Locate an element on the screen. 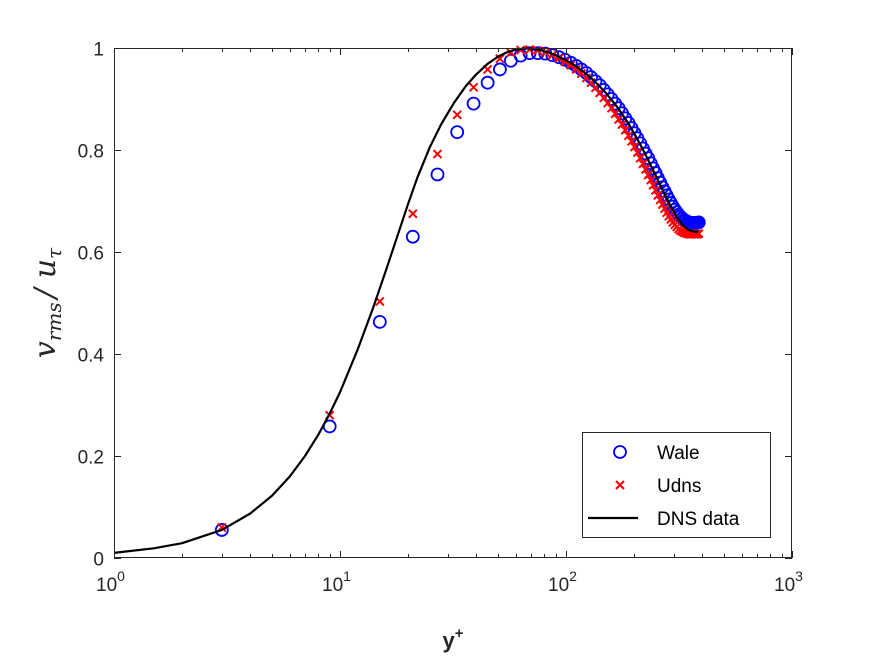  legend-swatch-udns is located at coordinates (620, 485).